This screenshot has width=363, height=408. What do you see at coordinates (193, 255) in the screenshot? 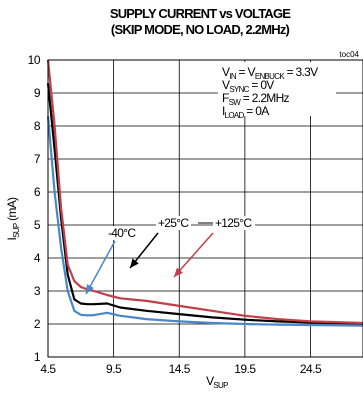
I see `arrow-plus125` at bounding box center [193, 255].